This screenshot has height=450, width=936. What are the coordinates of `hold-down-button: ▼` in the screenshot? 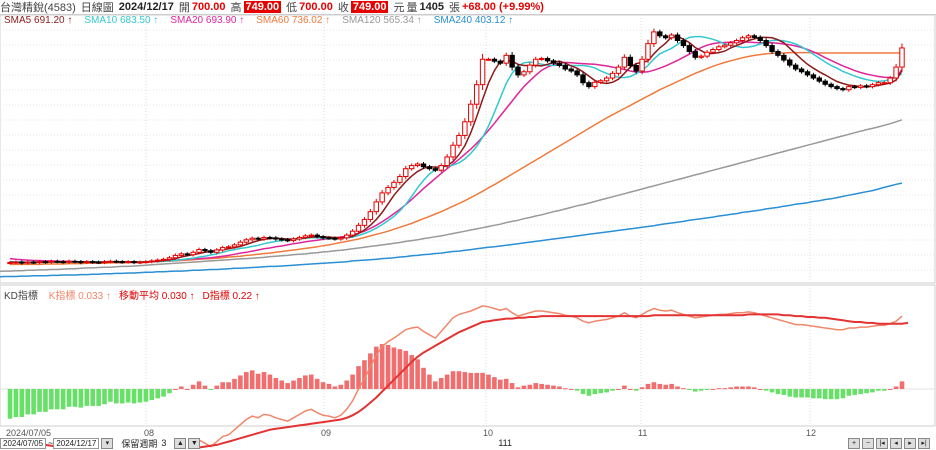 It's located at (194, 443).